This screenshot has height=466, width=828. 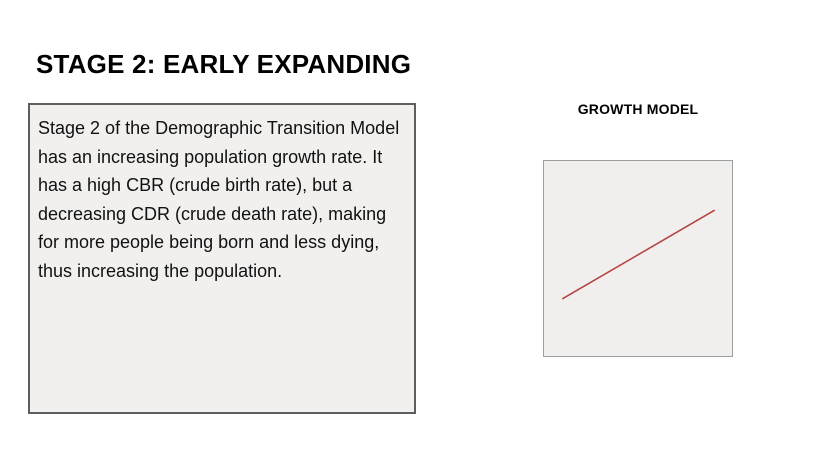 I want to click on growth-model-chart, so click(x=638, y=258).